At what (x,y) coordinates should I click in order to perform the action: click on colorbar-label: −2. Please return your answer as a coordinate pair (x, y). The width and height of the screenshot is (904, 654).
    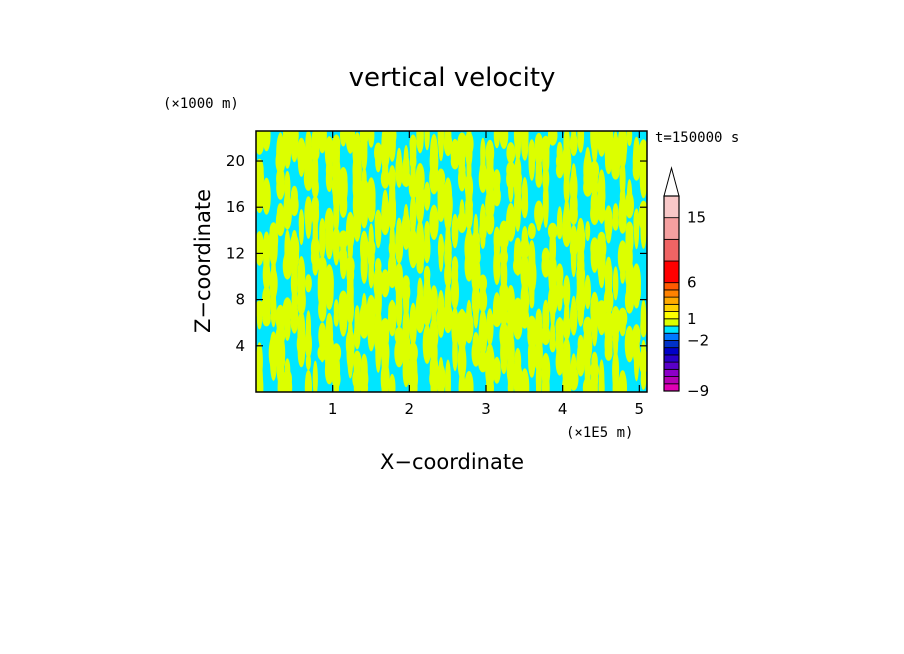
    Looking at the image, I should click on (698, 340).